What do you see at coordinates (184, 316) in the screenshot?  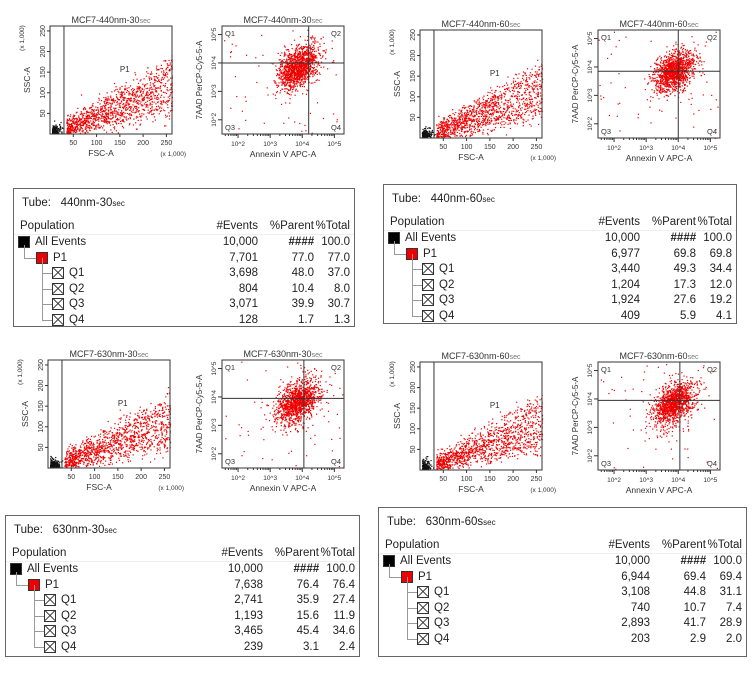 I see `table-row: Q4 128 1.7 1.3` at bounding box center [184, 316].